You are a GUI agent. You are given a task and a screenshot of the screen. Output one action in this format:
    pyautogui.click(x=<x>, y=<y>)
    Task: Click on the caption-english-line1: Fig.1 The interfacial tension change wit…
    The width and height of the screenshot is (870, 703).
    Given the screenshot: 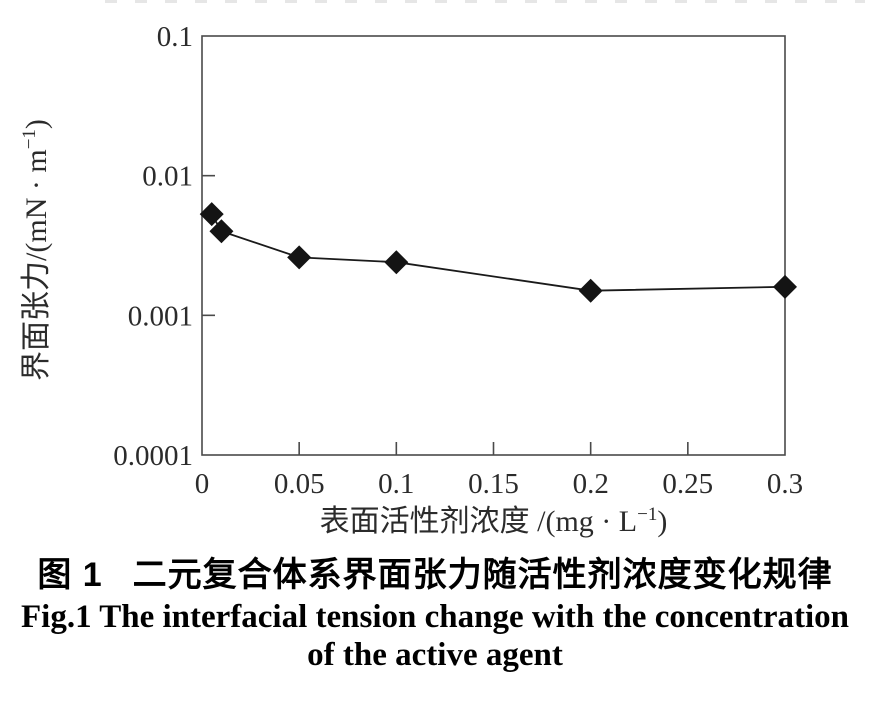 What is the action you would take?
    pyautogui.click(x=435, y=617)
    